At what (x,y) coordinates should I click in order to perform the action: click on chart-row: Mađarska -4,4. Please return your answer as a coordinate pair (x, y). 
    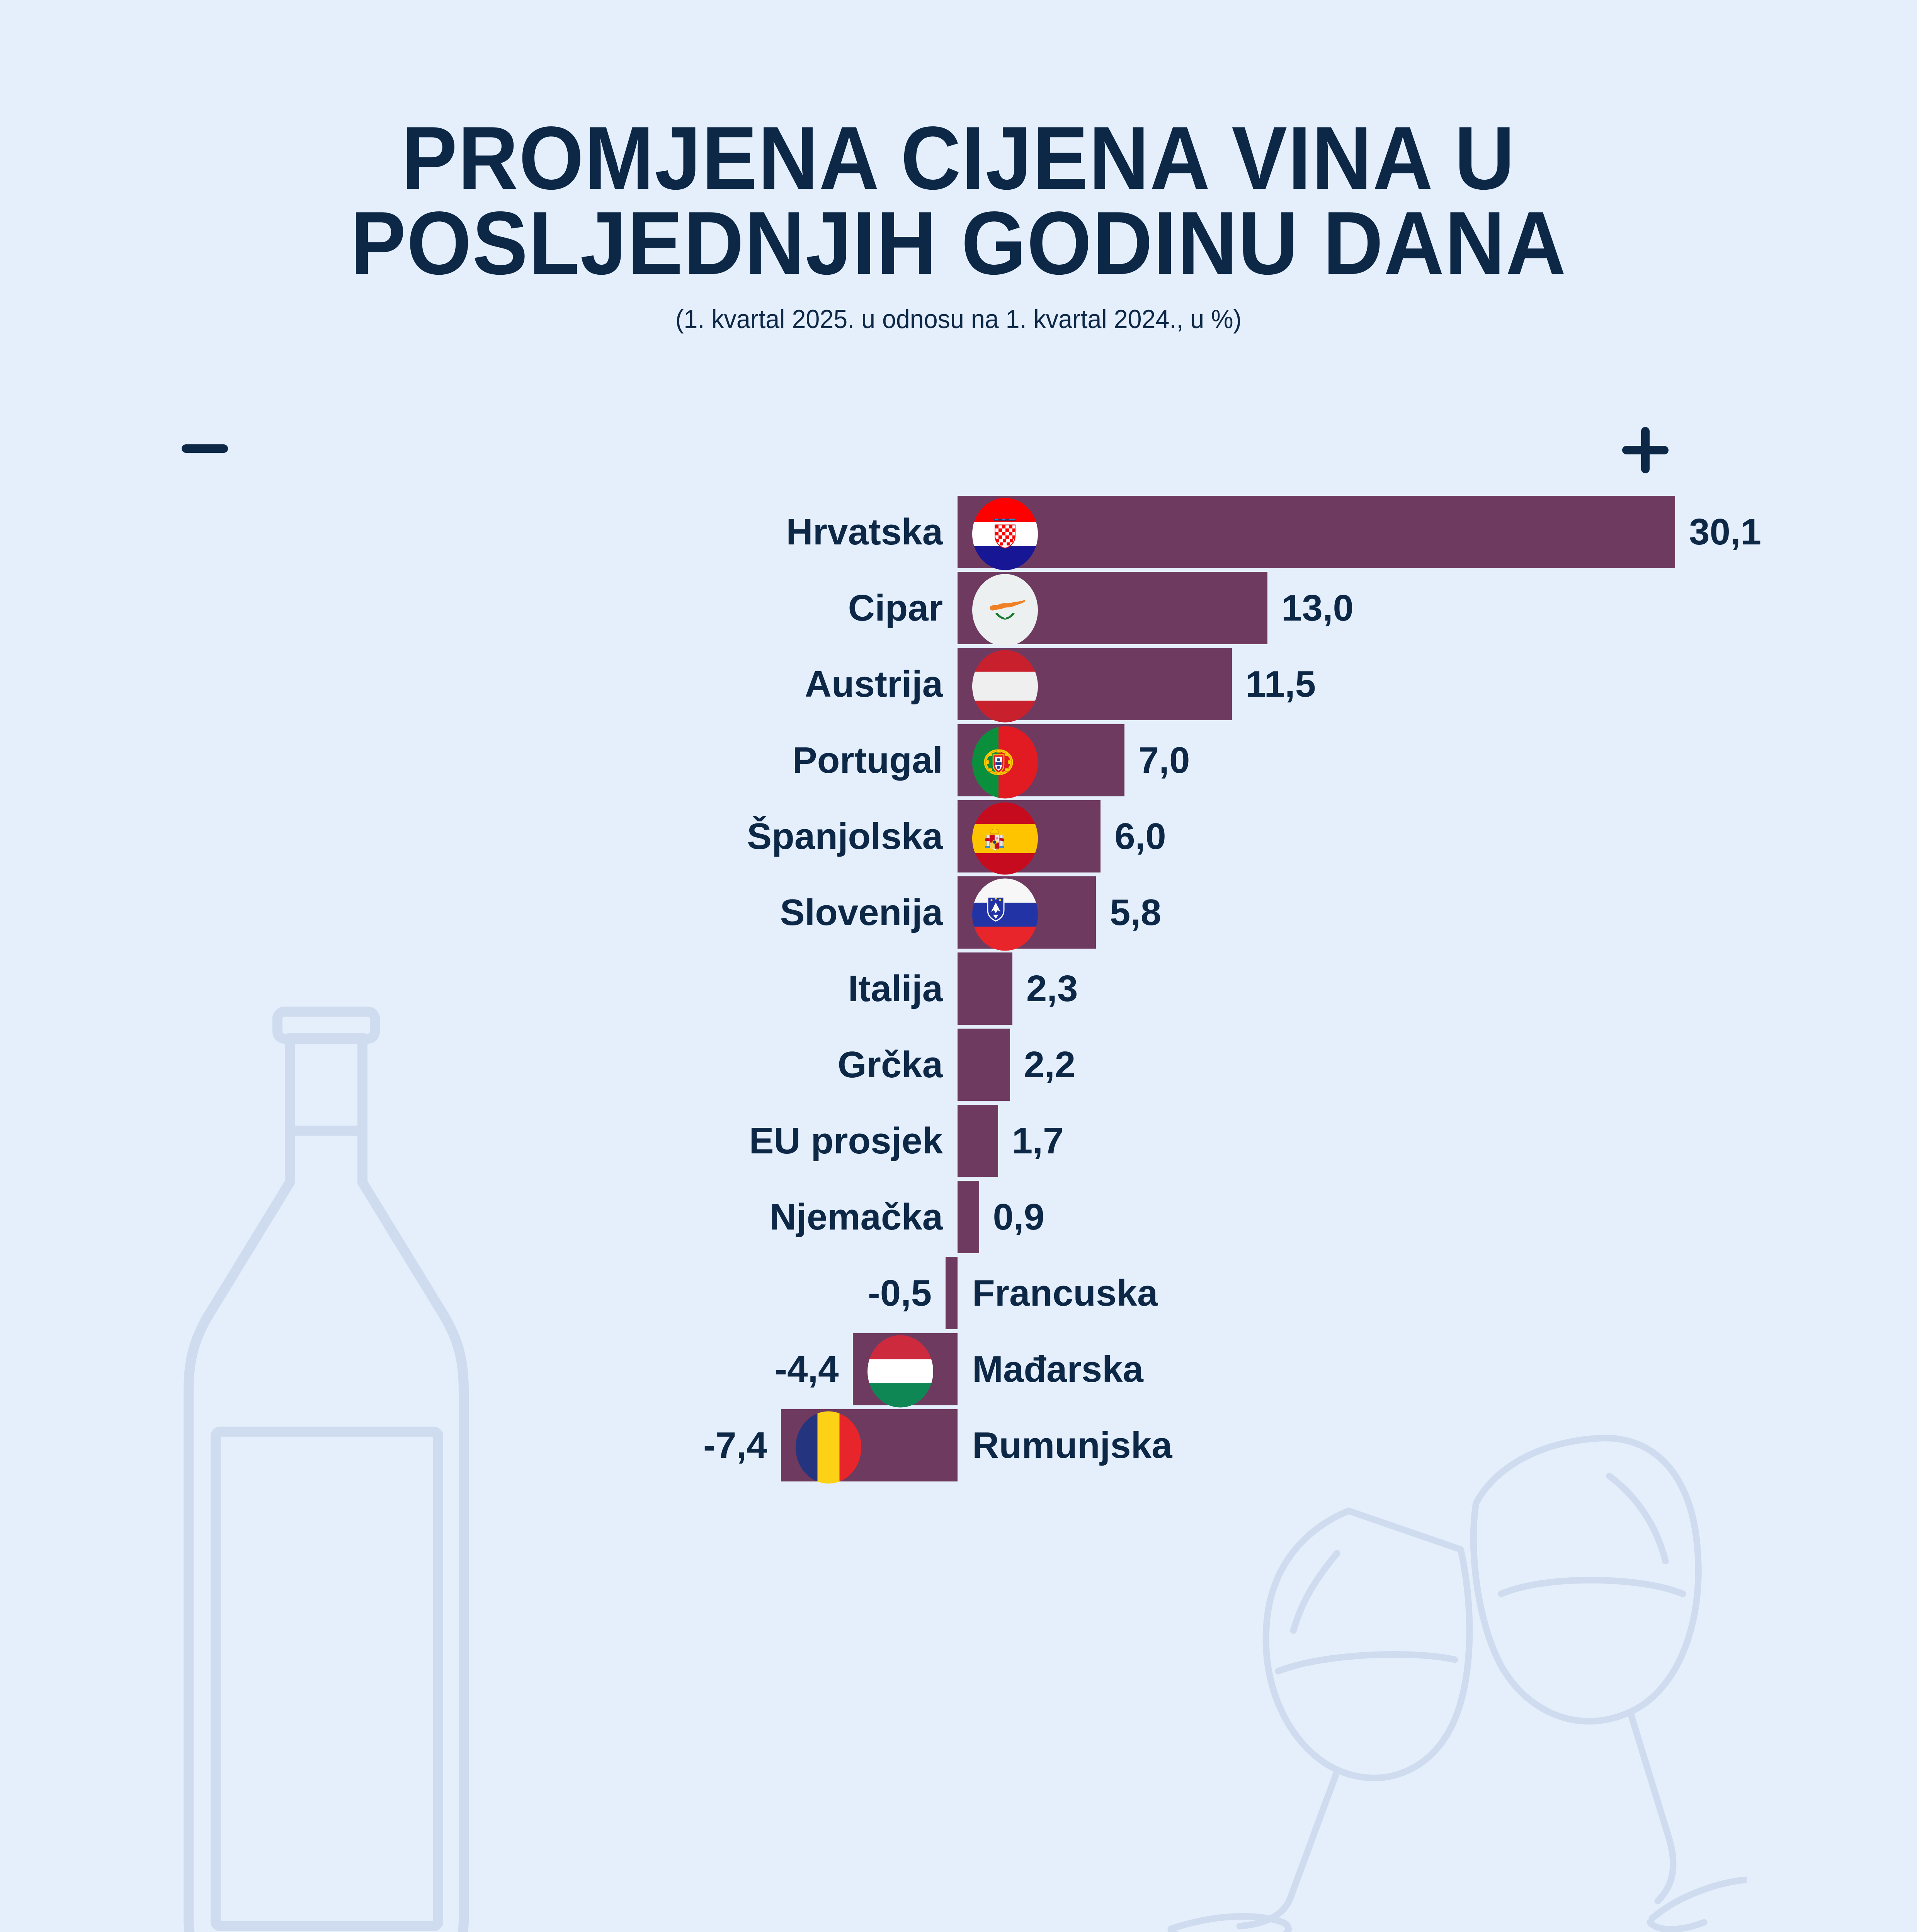
    Looking at the image, I should click on (958, 1371).